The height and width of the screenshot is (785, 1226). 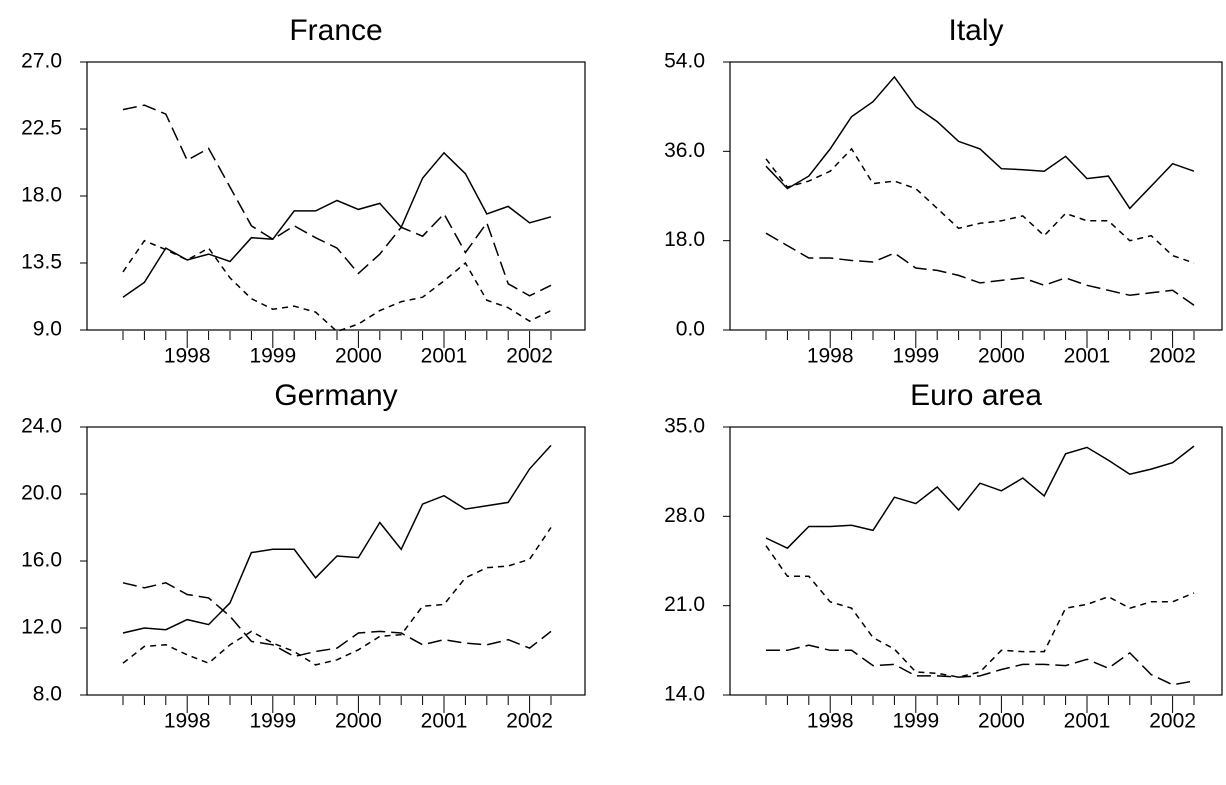 I want to click on chart-title: Germany, so click(x=335, y=395).